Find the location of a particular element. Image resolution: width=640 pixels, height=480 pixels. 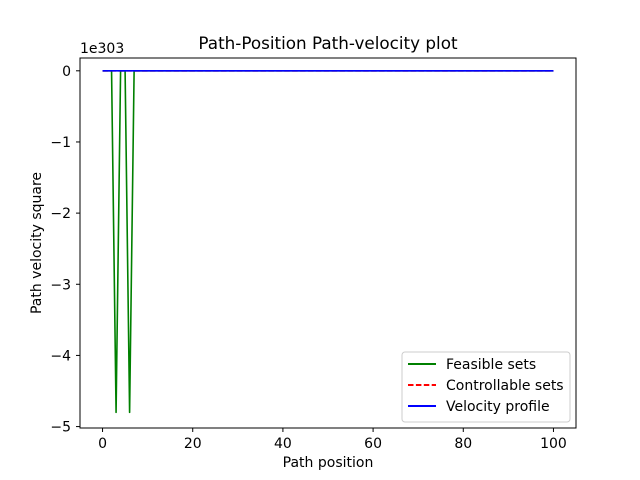

y-tick-label: −2 is located at coordinates (60, 214).